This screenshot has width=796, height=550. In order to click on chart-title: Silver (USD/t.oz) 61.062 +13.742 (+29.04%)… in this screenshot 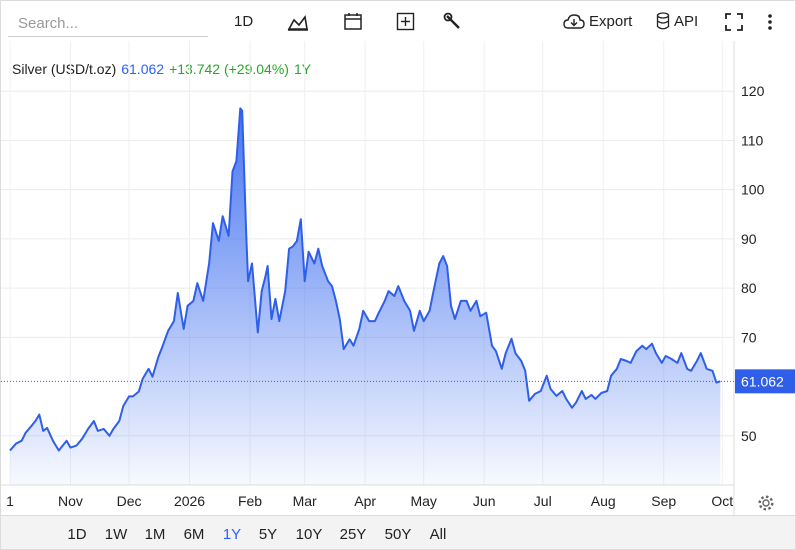, I will do `click(162, 69)`.